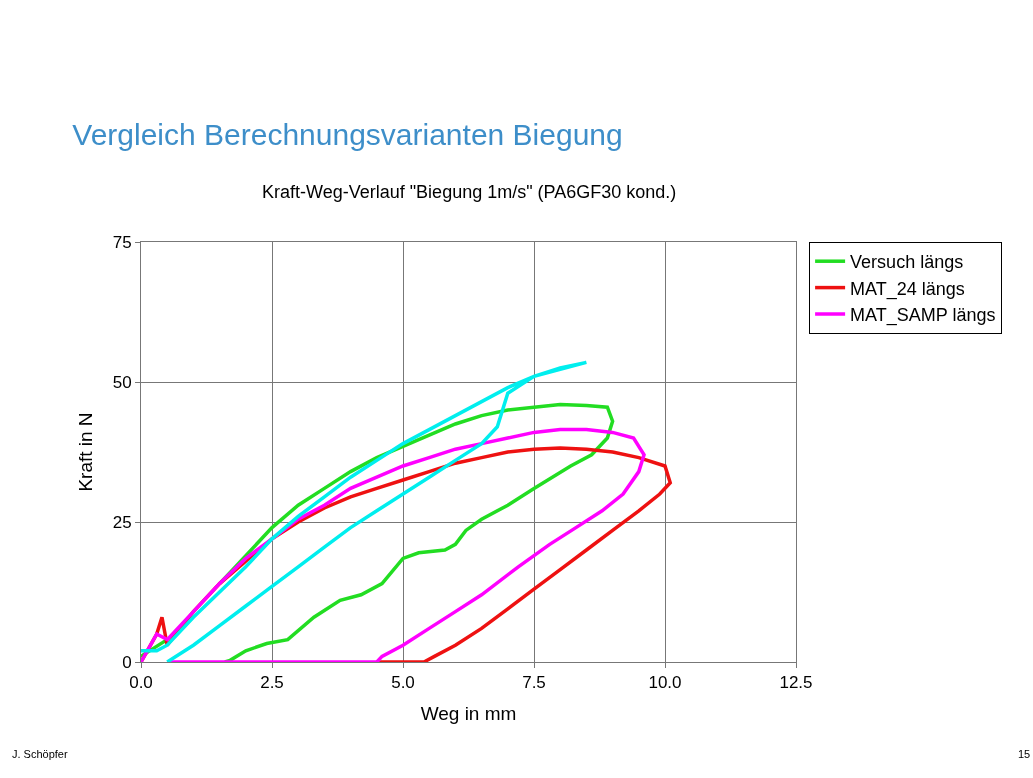  What do you see at coordinates (141, 683) in the screenshot?
I see `x-tick-label: 0.0` at bounding box center [141, 683].